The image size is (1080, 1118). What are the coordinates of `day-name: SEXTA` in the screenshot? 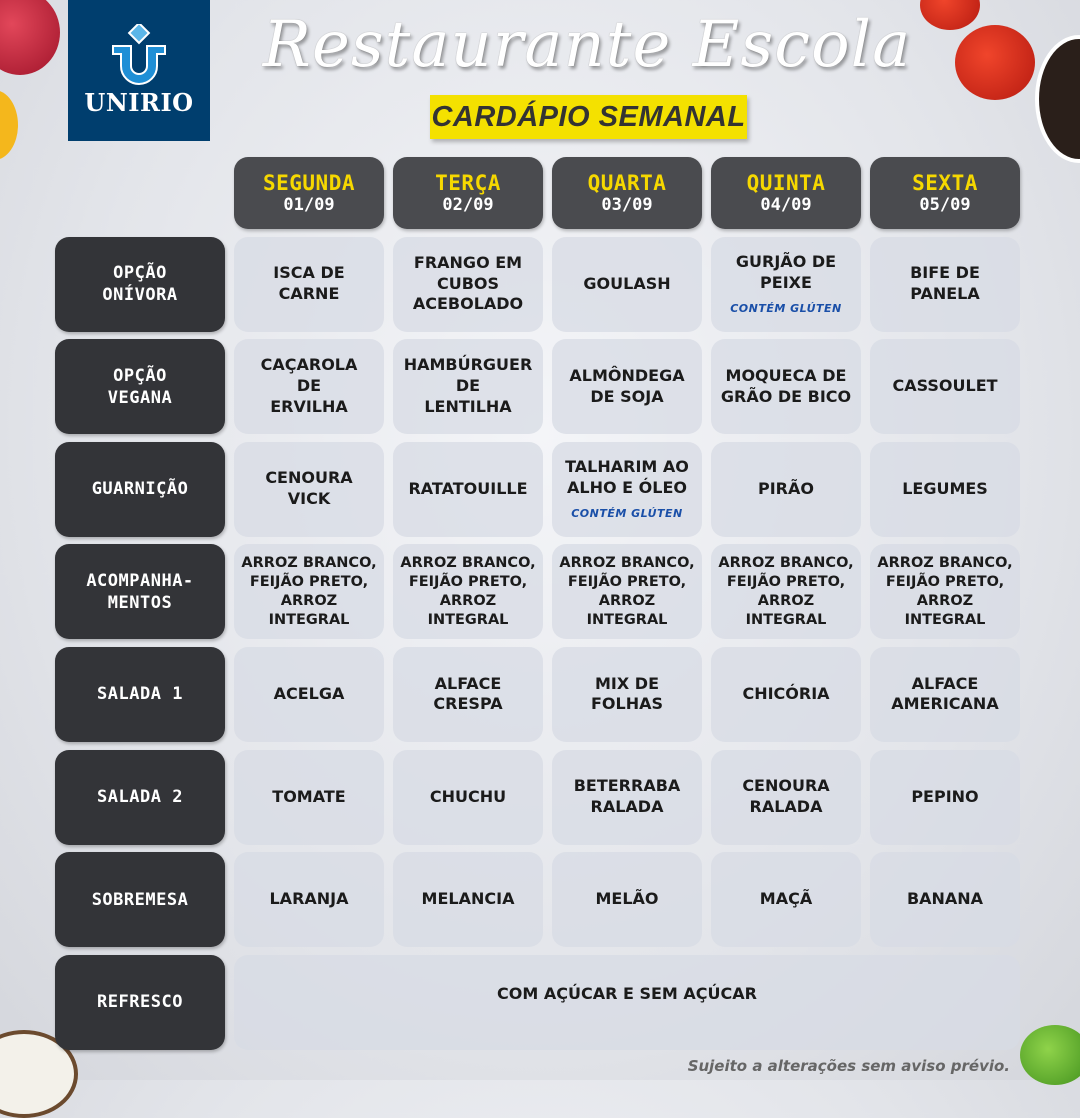 It's located at (945, 183).